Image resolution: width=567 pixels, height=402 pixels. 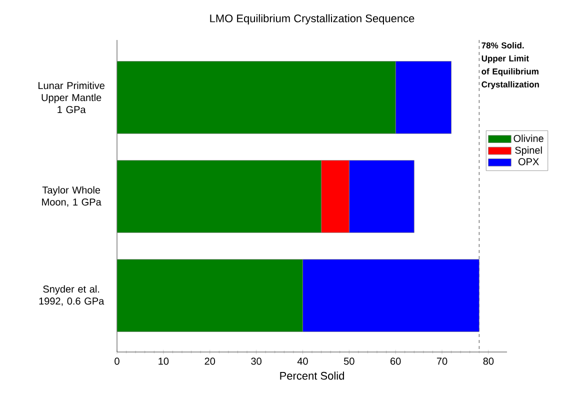 What do you see at coordinates (302, 361) in the screenshot?
I see `x-tick-label: 40` at bounding box center [302, 361].